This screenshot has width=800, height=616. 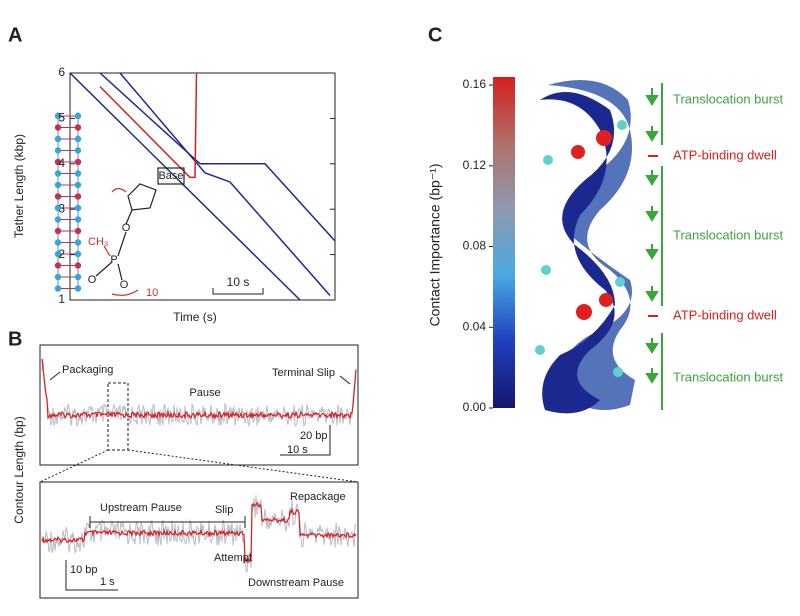 I want to click on annotation: Packaging, so click(x=87, y=370).